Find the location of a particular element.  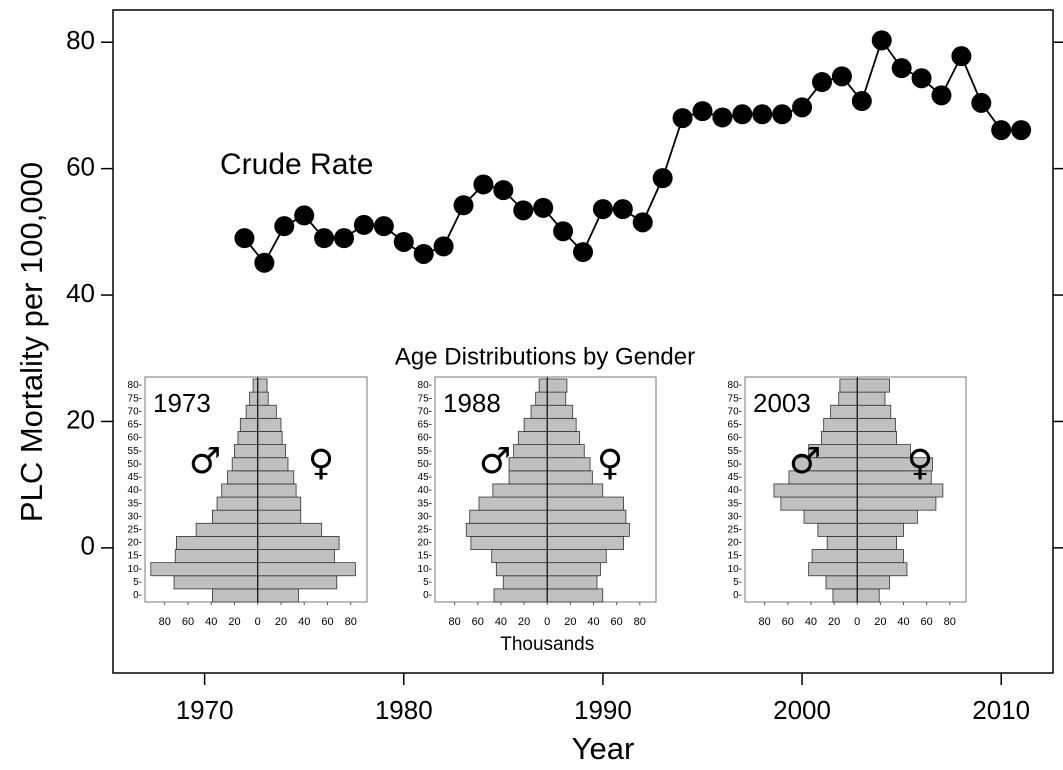

legend-female: ♀ is located at coordinates (321, 463).